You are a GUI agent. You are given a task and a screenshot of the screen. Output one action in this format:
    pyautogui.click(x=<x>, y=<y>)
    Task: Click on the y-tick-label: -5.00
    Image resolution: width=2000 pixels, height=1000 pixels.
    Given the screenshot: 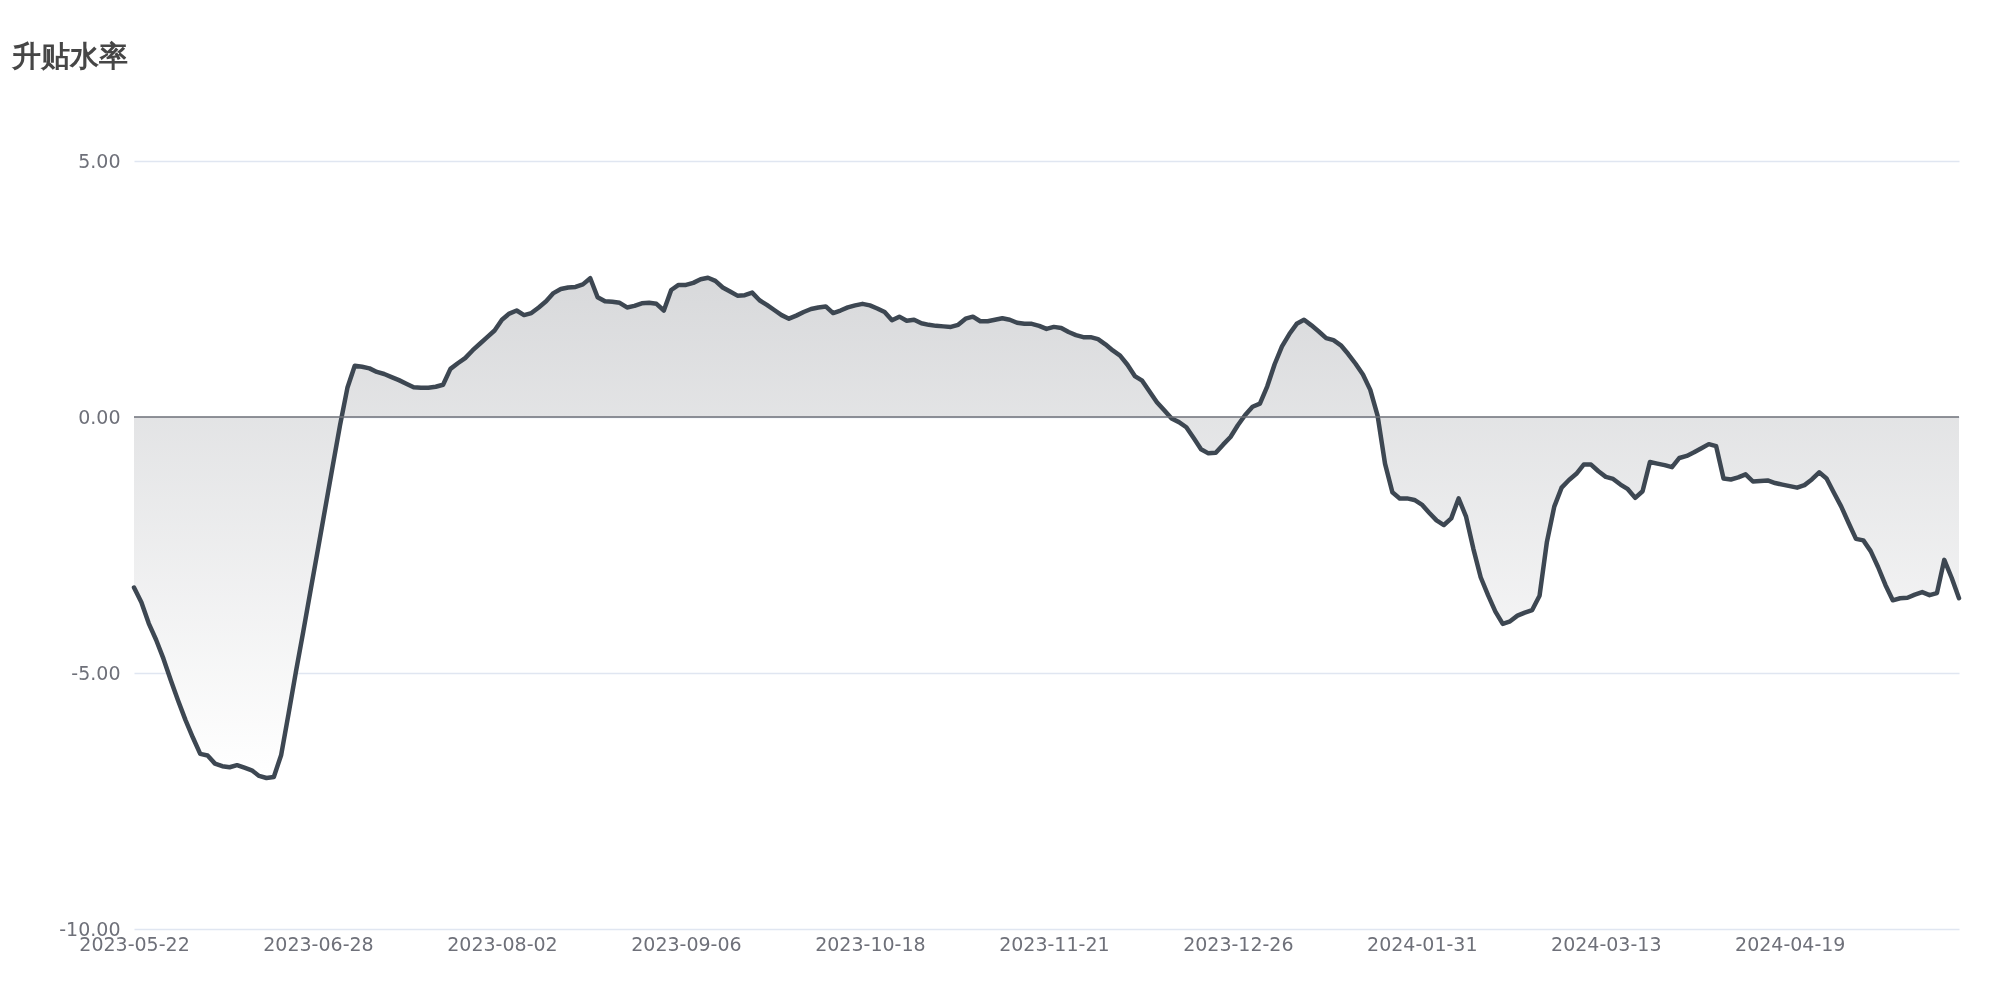 What is the action you would take?
    pyautogui.click(x=96, y=672)
    